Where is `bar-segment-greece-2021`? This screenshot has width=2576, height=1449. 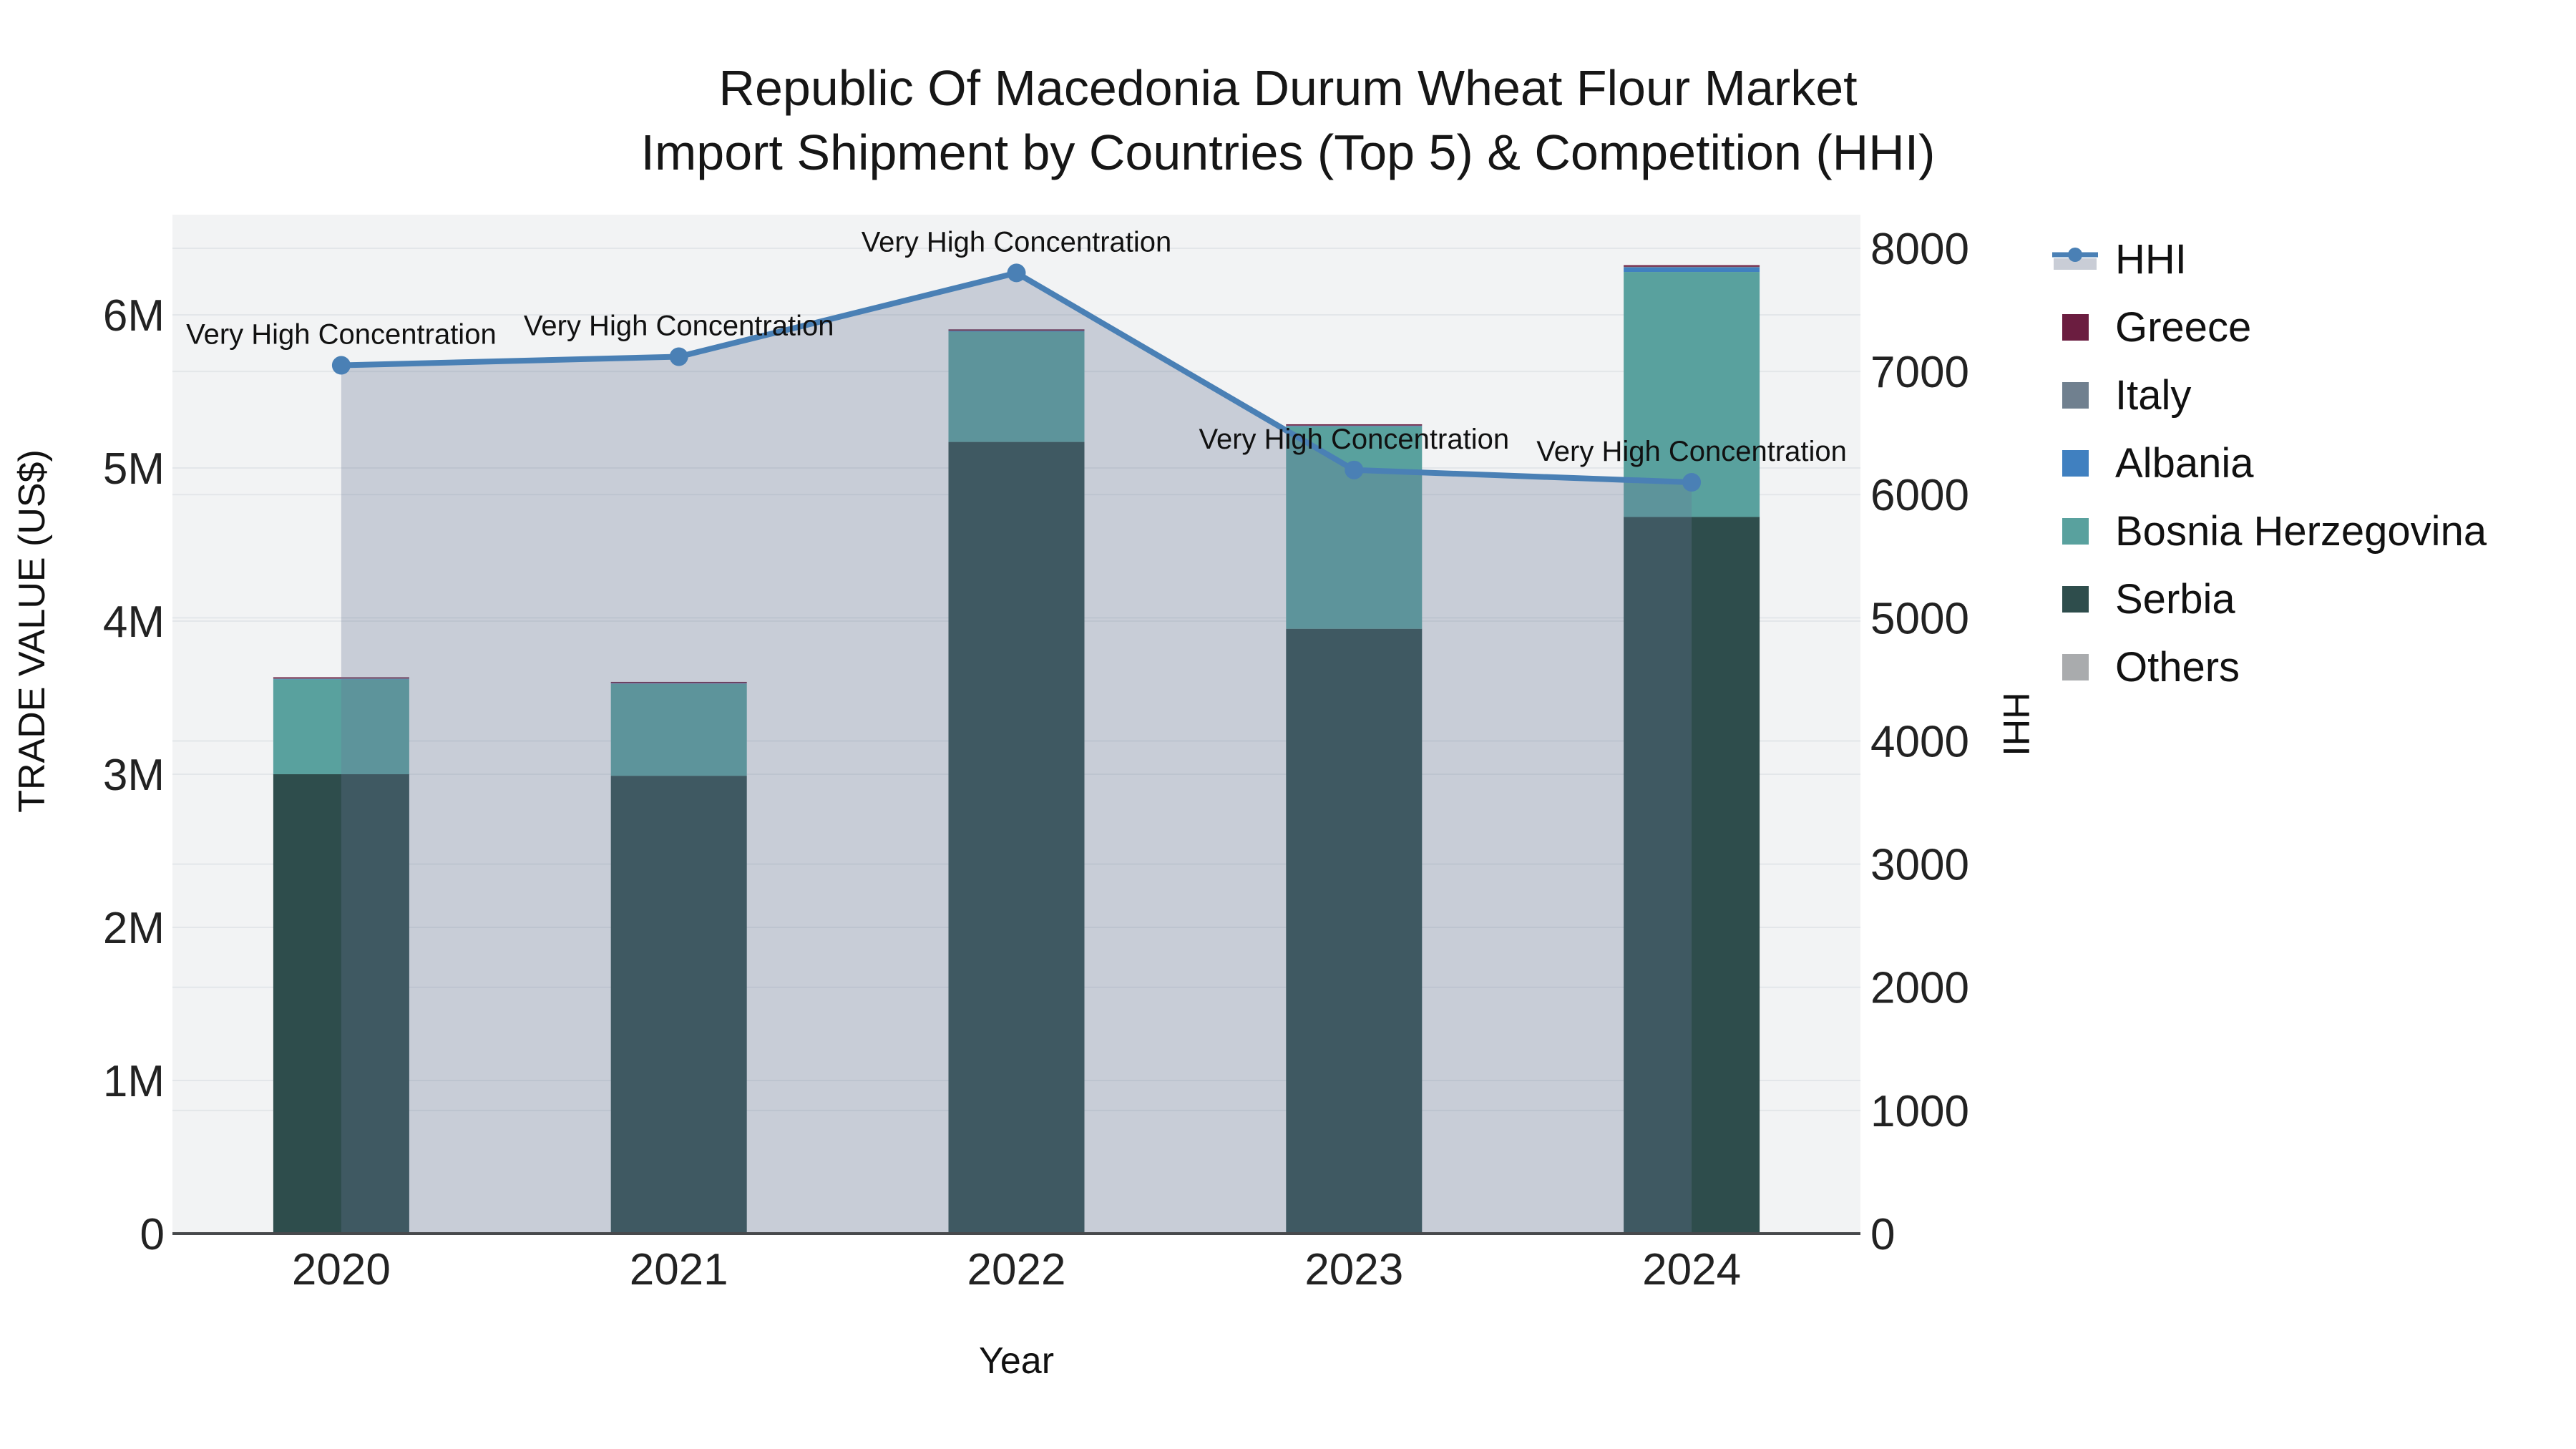 bar-segment-greece-2021 is located at coordinates (678, 682).